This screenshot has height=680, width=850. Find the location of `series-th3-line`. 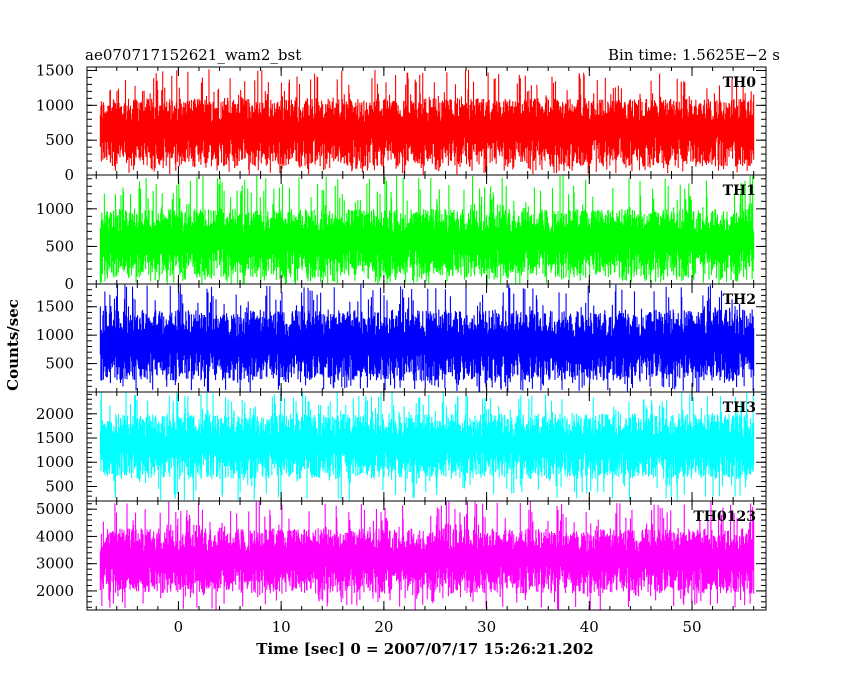

series-th3-line is located at coordinates (427, 446).